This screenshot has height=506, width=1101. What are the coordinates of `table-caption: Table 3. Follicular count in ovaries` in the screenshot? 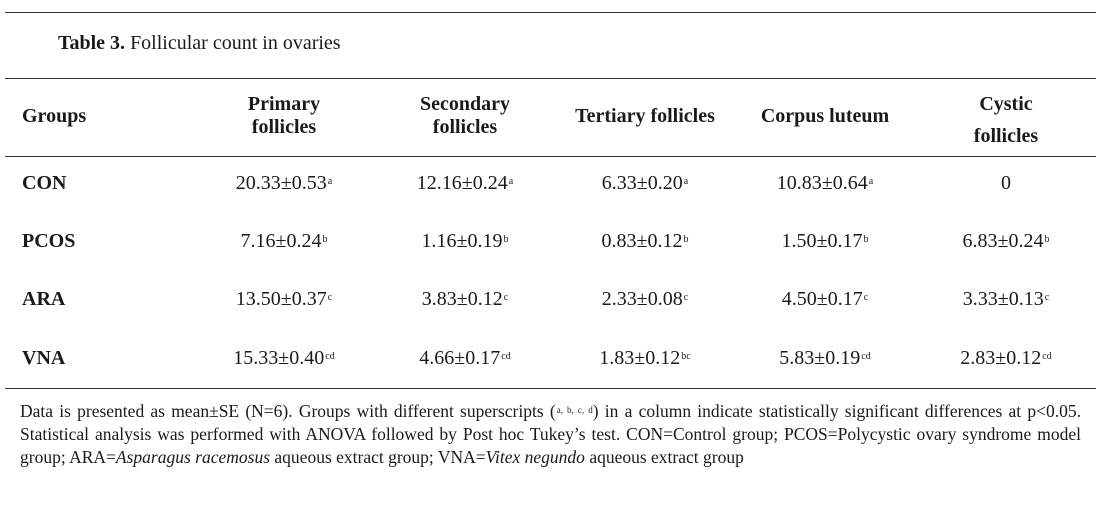 It's located at (199, 43).